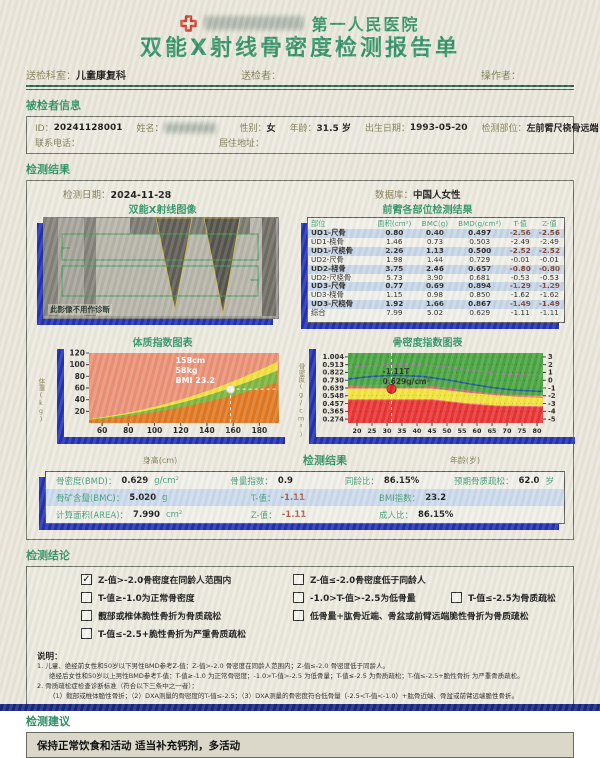 Image resolution: width=600 pixels, height=758 pixels. I want to click on summary-item: 骨量指数： 0.9, so click(287, 481).